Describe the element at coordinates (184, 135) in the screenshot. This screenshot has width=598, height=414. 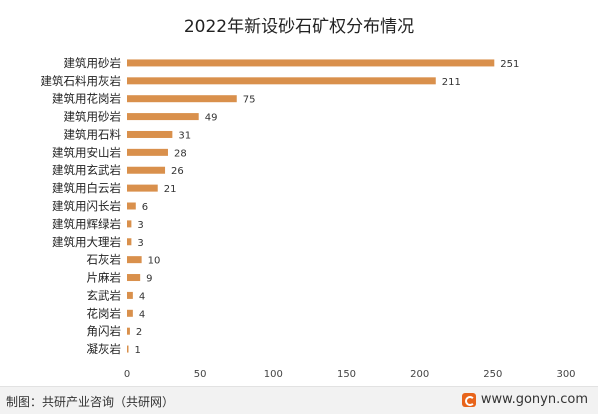
I see `data-label: 31` at that location.